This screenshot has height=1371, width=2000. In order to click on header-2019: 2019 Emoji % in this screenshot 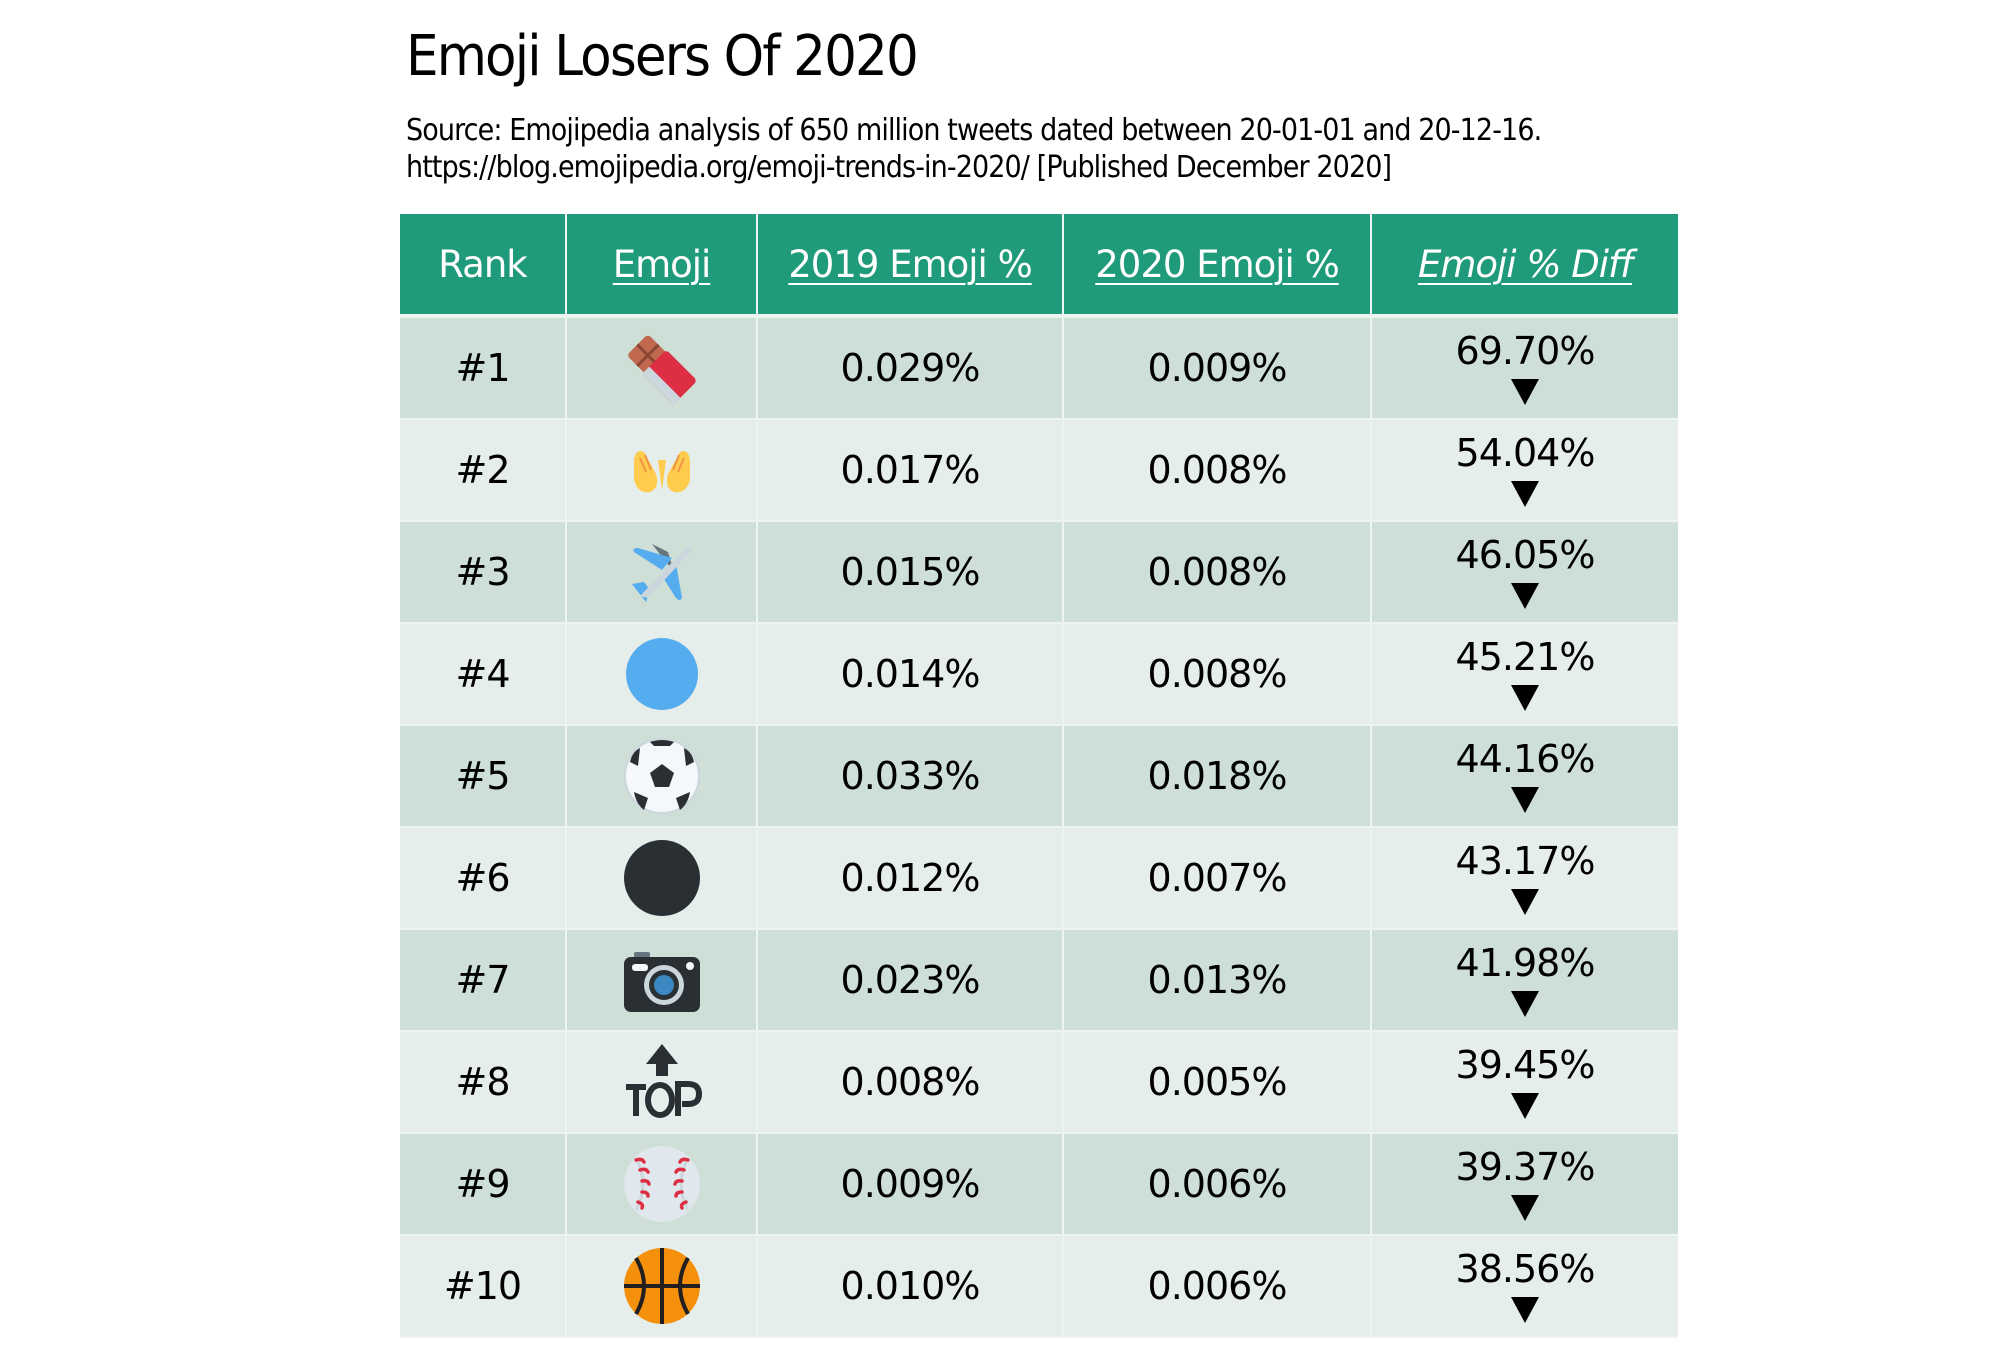, I will do `click(910, 266)`.